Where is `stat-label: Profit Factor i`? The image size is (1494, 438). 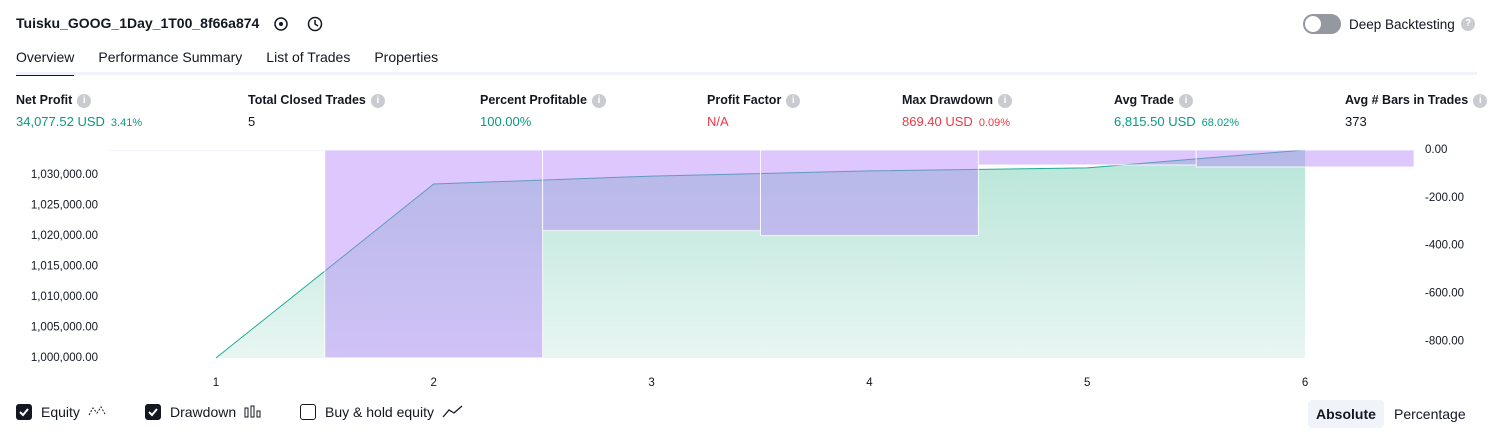 stat-label: Profit Factor i is located at coordinates (754, 102).